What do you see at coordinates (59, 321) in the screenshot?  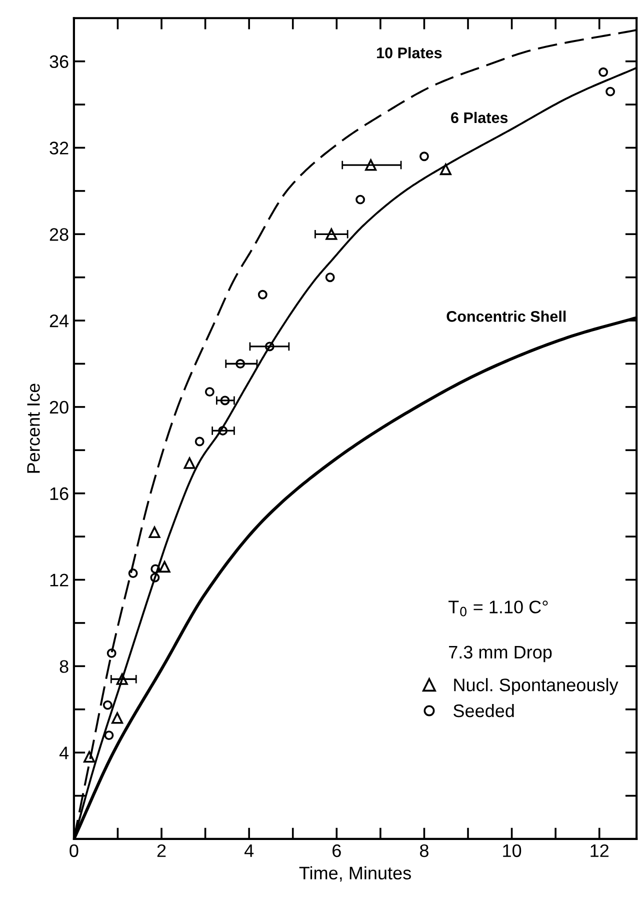 I see `y-tick-label: 24` at bounding box center [59, 321].